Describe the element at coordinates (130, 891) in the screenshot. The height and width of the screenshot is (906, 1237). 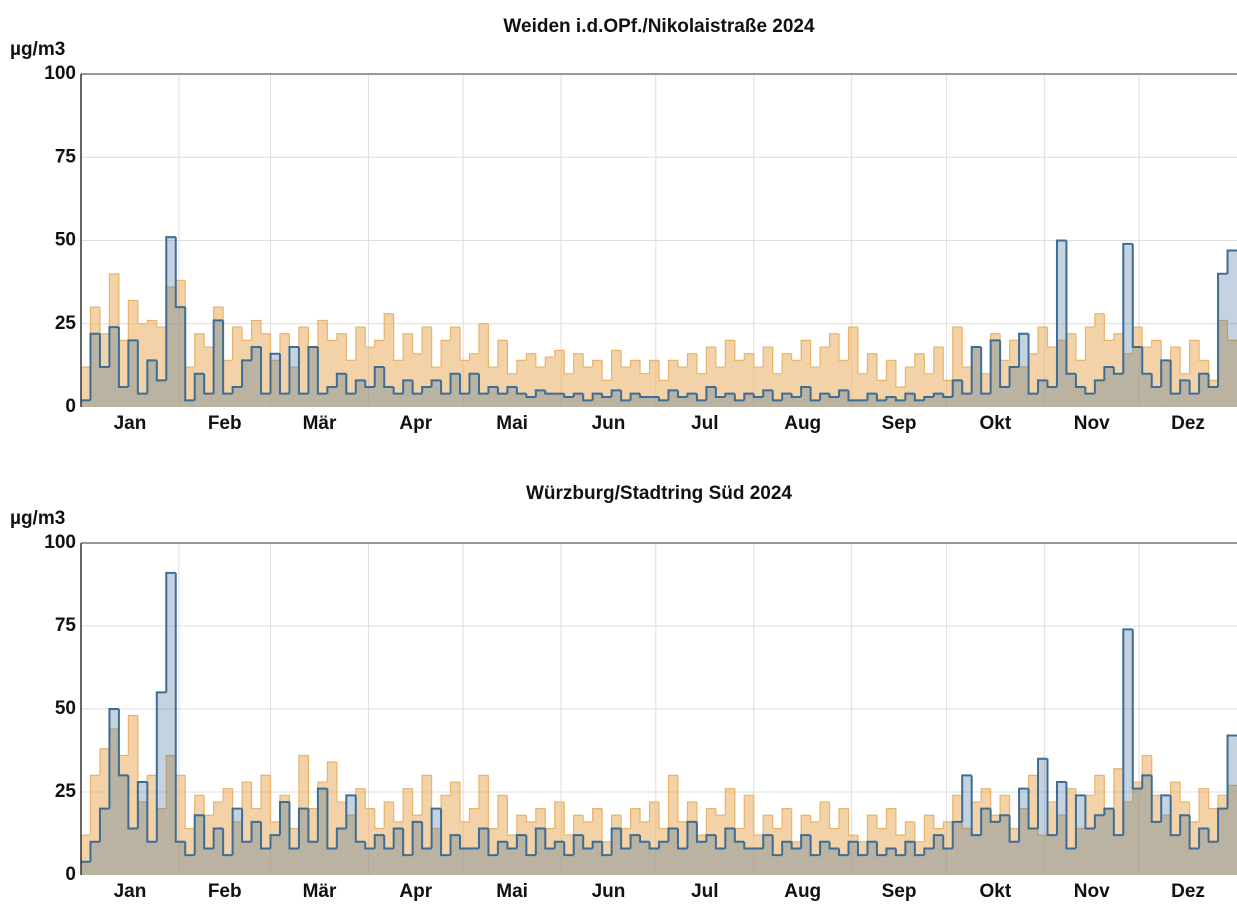
I see `x-tick-label: Jan` at that location.